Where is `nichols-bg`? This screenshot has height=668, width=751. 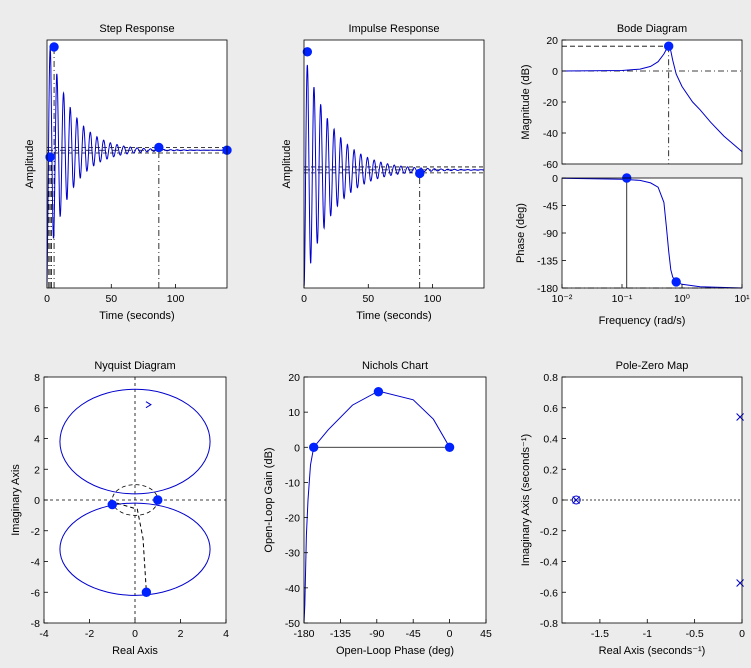 nichols-bg is located at coordinates (395, 500).